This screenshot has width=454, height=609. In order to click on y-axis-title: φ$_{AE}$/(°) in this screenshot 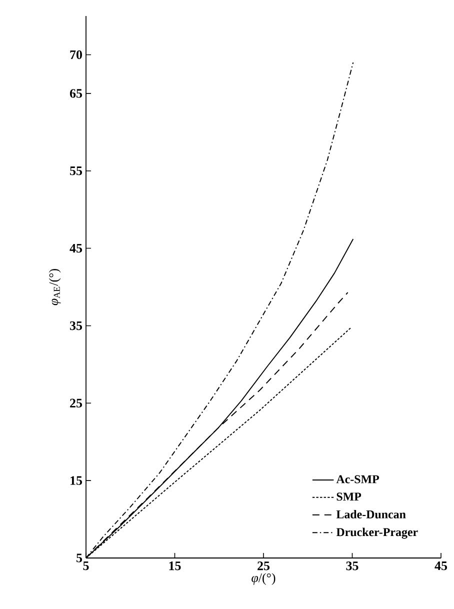, I will do `click(54, 287)`.